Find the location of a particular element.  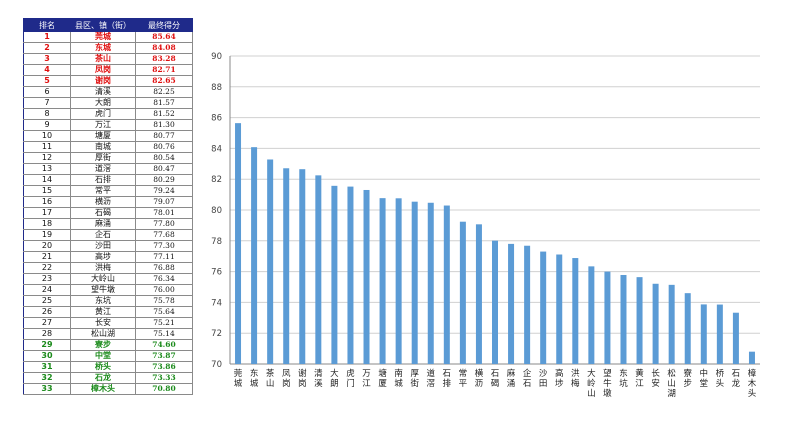

name-cell: 樟木头 is located at coordinates (103, 389).